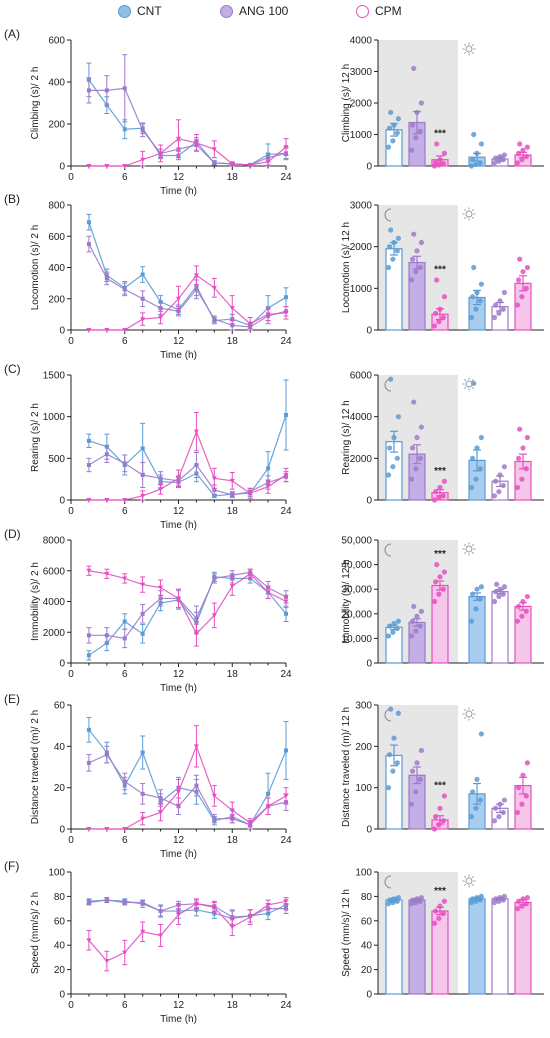  Describe the element at coordinates (361, 247) in the screenshot. I see `panel1-bar-y-tick-label: 2000` at that location.